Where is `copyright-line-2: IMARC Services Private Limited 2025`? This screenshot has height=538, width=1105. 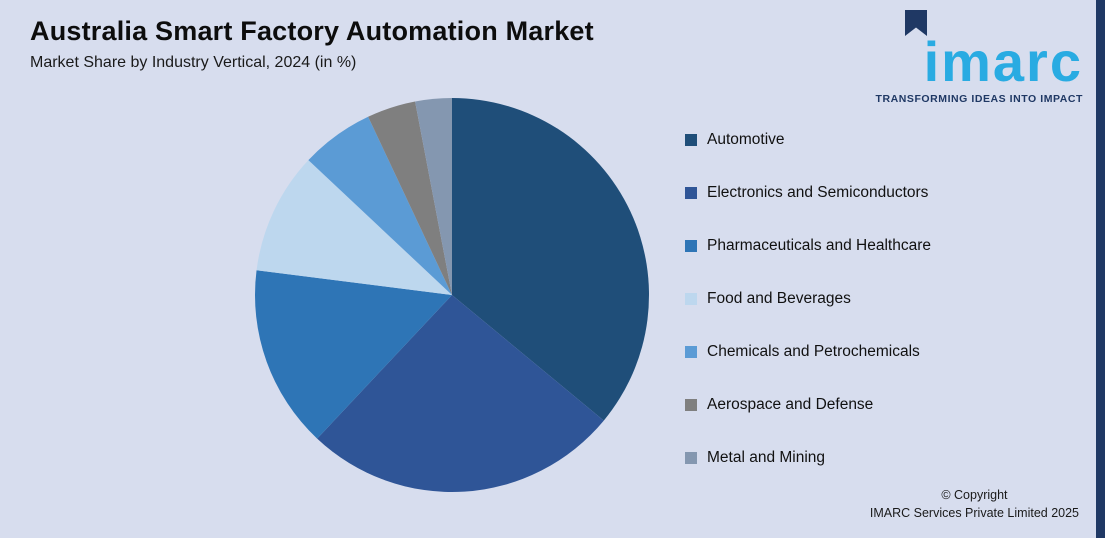
copyright-line-2: IMARC Services Private Limited 2025 is located at coordinates (974, 512).